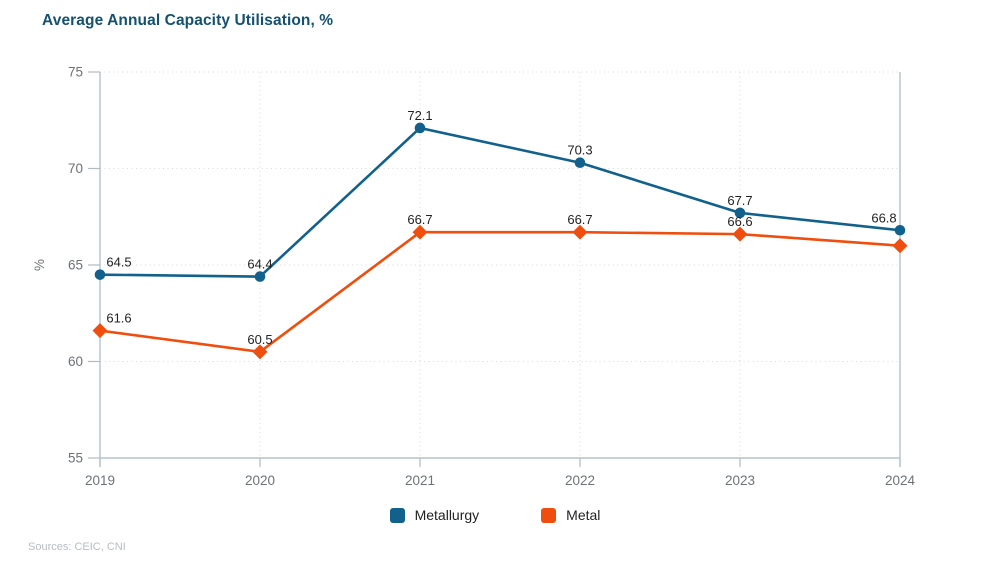 Image resolution: width=990 pixels, height=577 pixels. Describe the element at coordinates (100, 480) in the screenshot. I see `x-axis-tick-label: 2019` at that location.